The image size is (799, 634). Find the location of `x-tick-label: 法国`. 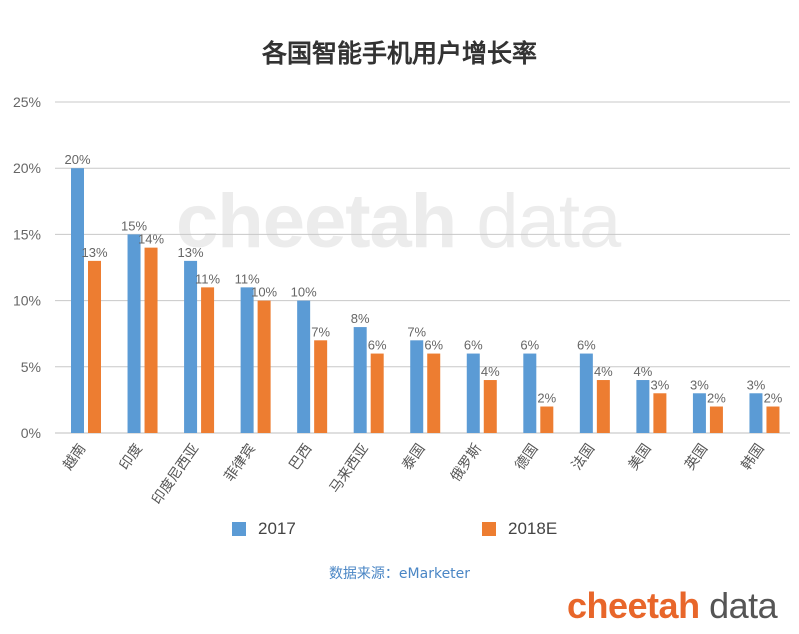

x-tick-label: 法国 is located at coordinates (583, 457).